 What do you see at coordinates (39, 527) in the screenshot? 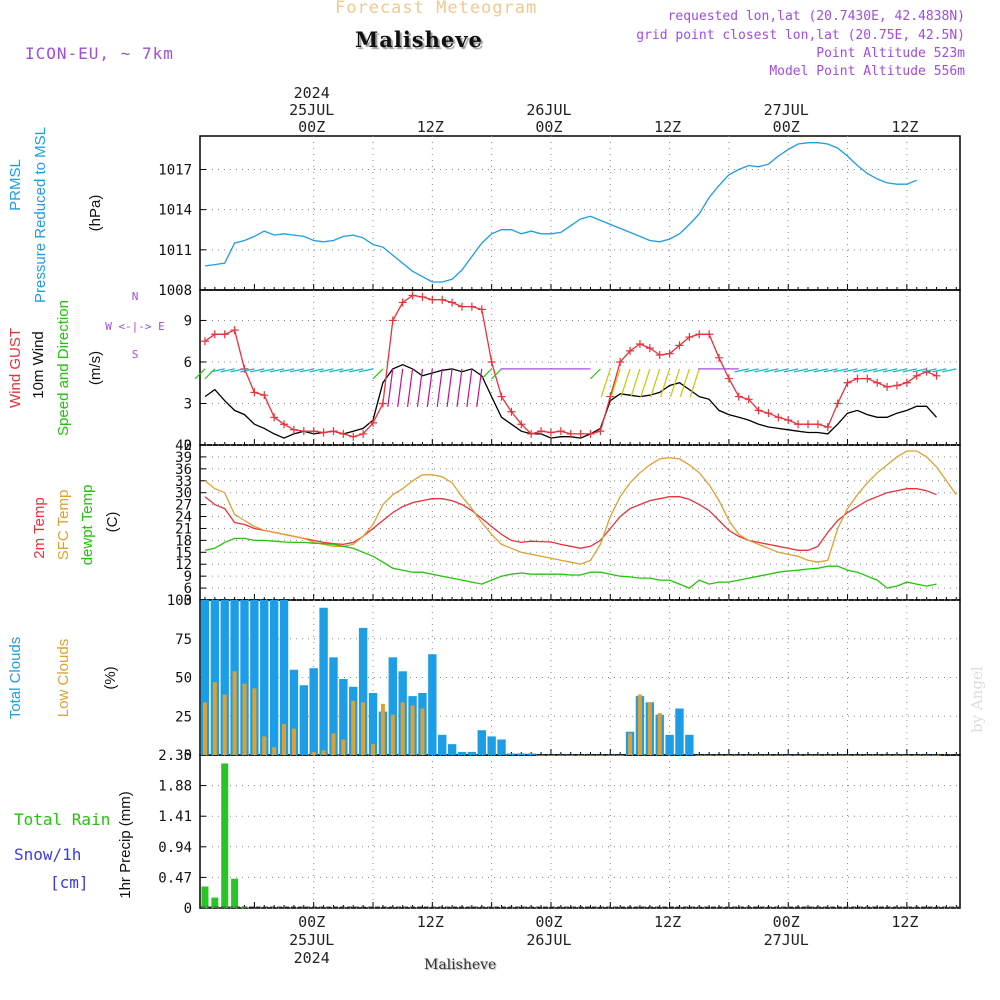
I see `temp-2m-label: 2m Temp` at bounding box center [39, 527].